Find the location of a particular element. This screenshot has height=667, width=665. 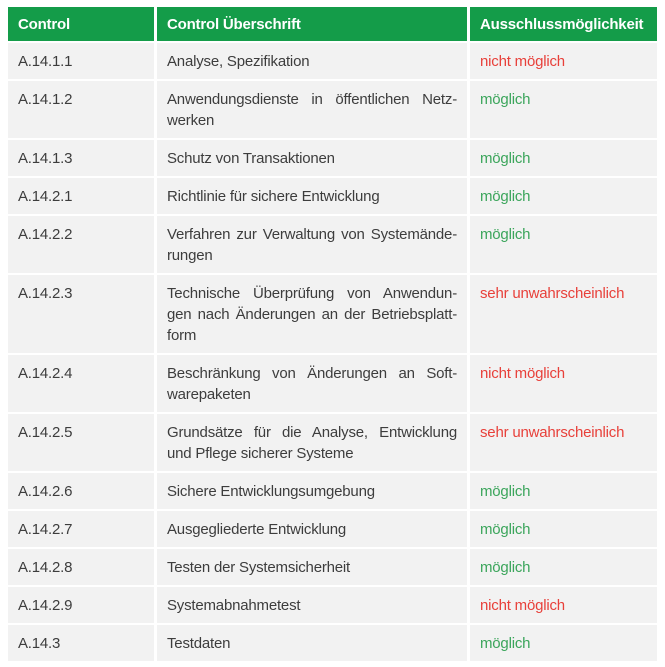

title-line: Testen der Systemsicherheit is located at coordinates (259, 567).